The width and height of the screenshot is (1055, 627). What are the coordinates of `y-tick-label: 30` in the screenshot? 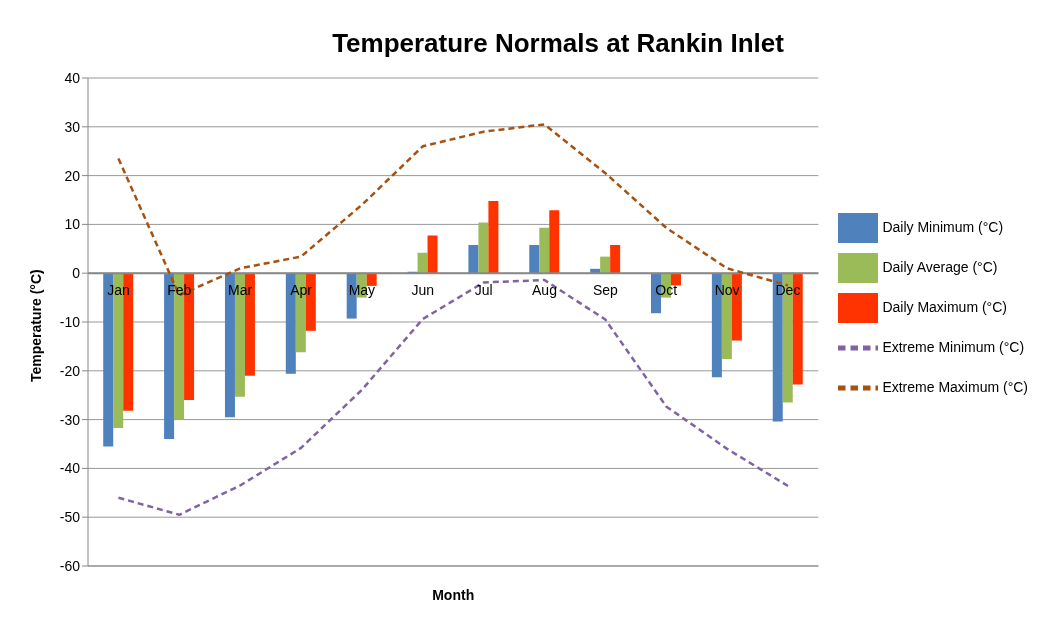 It's located at (72, 126).